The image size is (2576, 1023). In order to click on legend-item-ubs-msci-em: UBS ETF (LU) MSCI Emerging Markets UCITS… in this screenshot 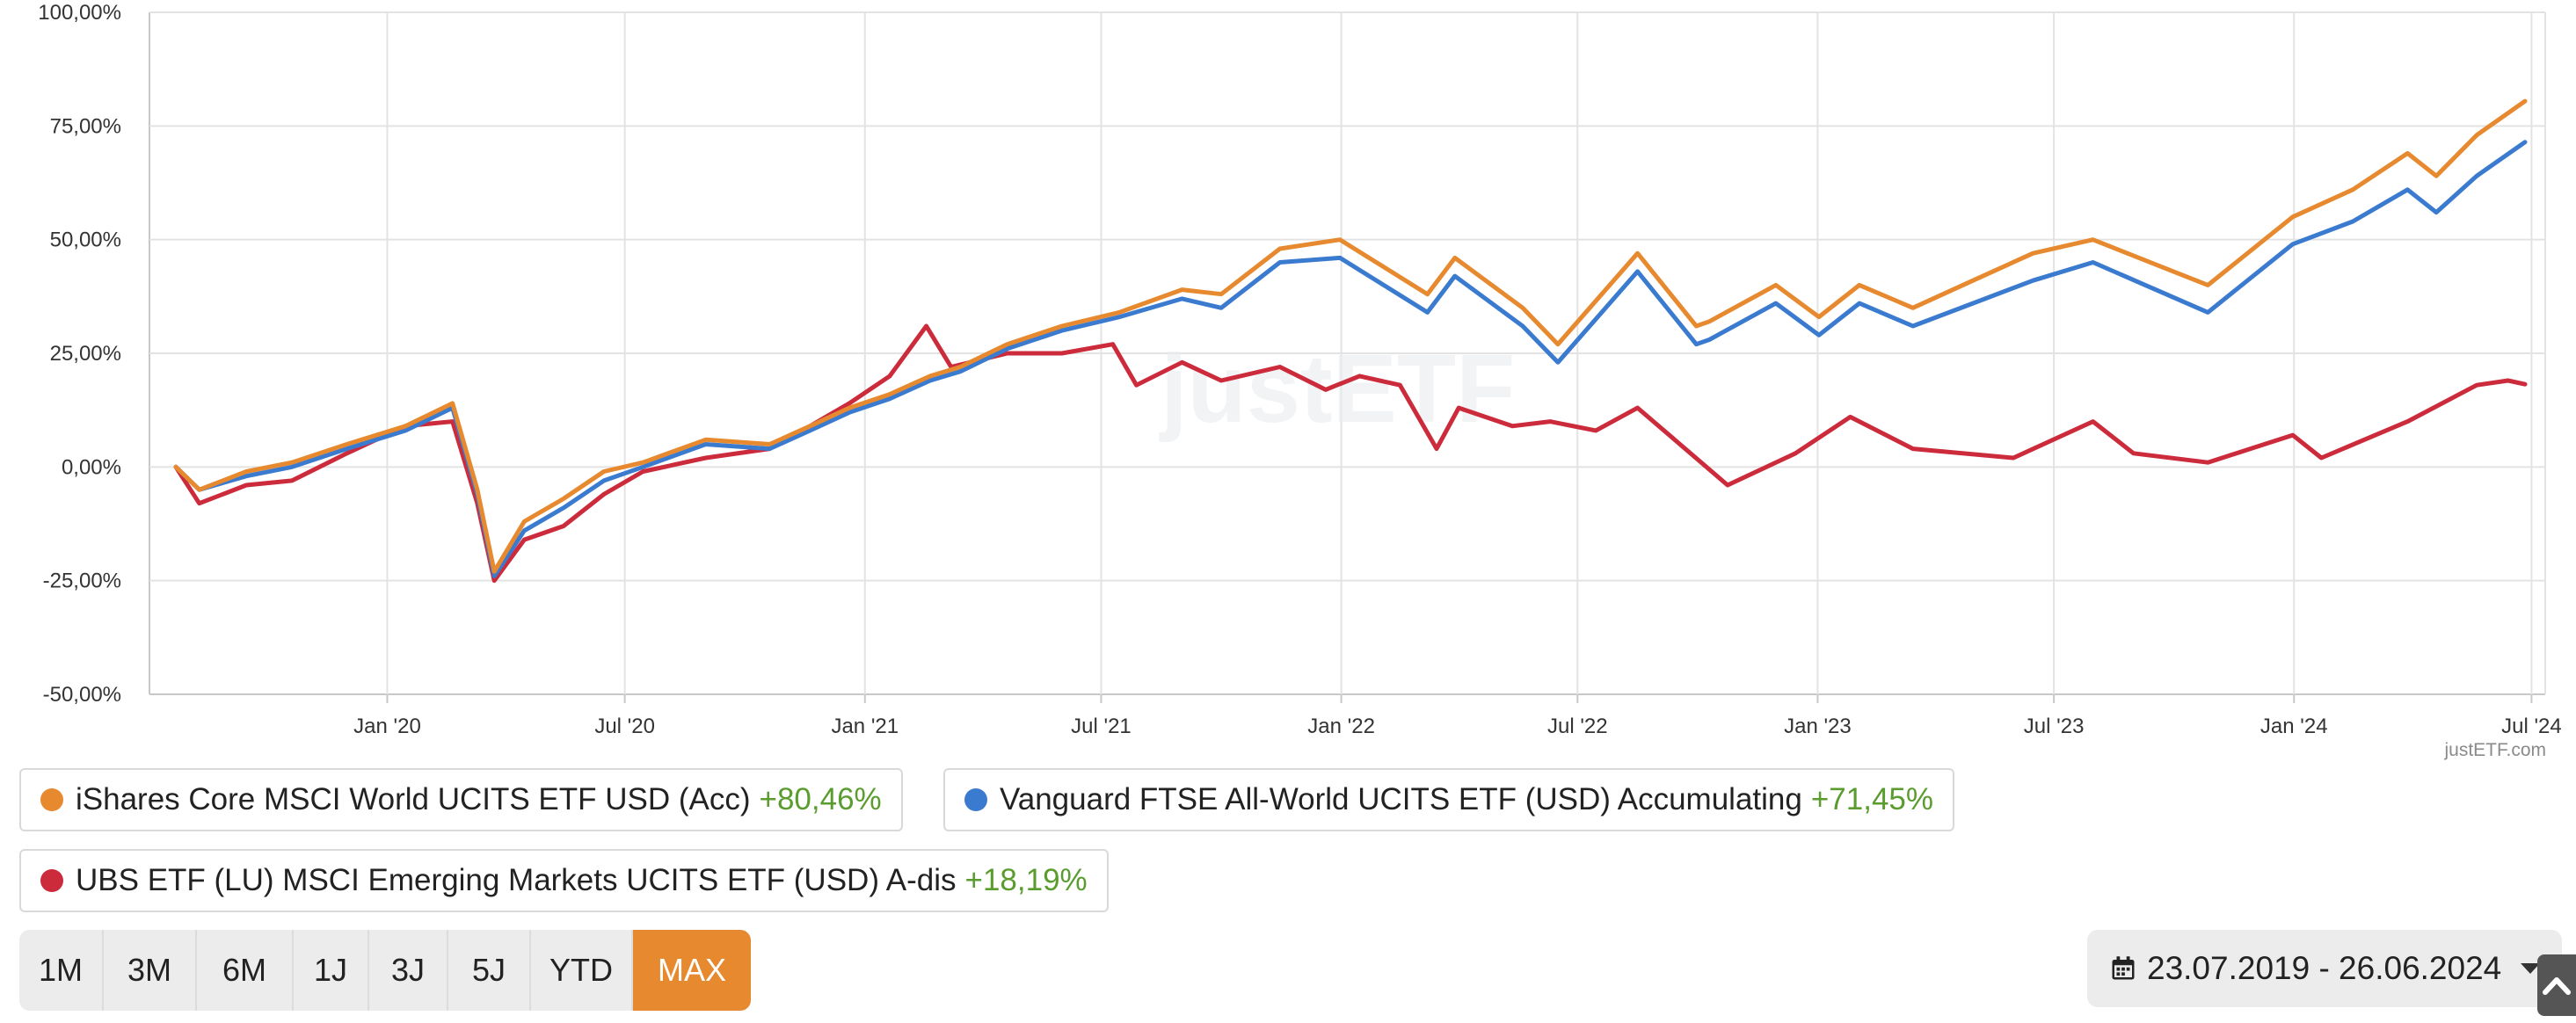, I will do `click(564, 881)`.